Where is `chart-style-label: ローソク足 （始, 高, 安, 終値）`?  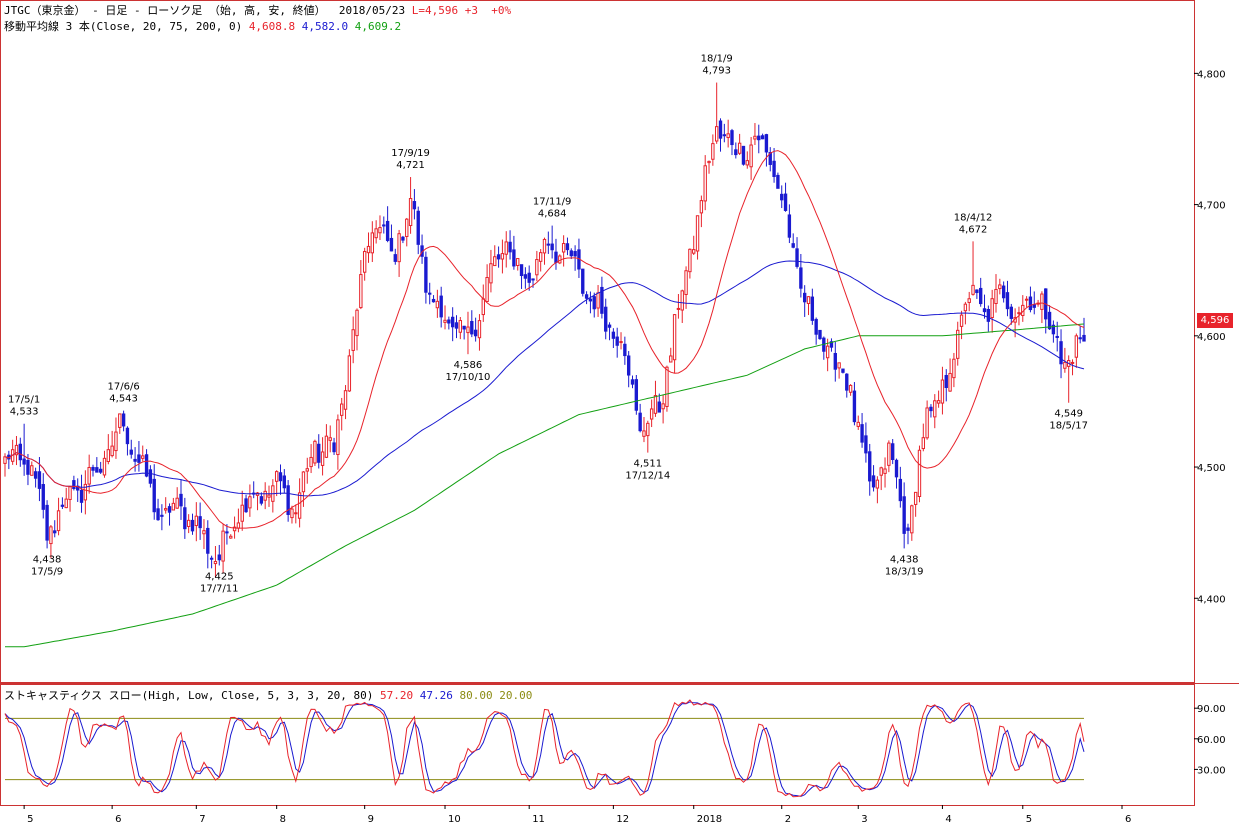
chart-style-label: ローソク足 （始, 高, 安, 終値） is located at coordinates (236, 10).